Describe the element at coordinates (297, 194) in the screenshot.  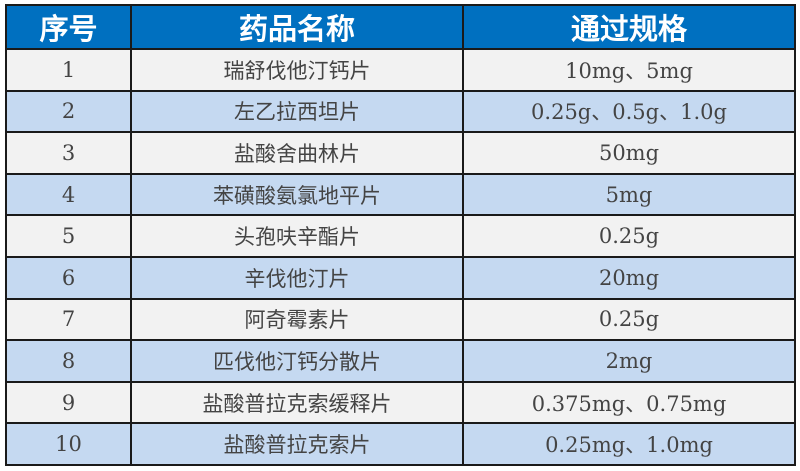
I see `cell-drug-name: 苯磺酸氨氯地平片` at that location.